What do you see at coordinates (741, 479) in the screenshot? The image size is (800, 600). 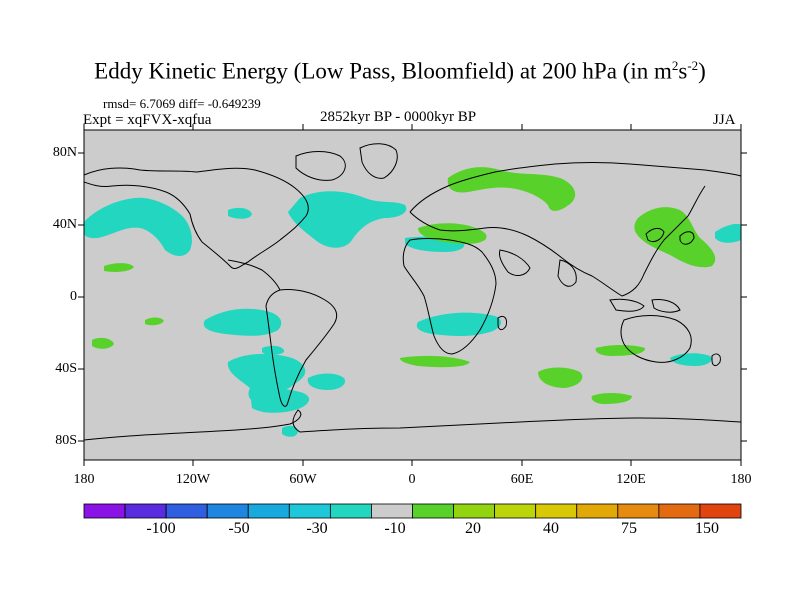 I see `lon-label-180e: 180` at bounding box center [741, 479].